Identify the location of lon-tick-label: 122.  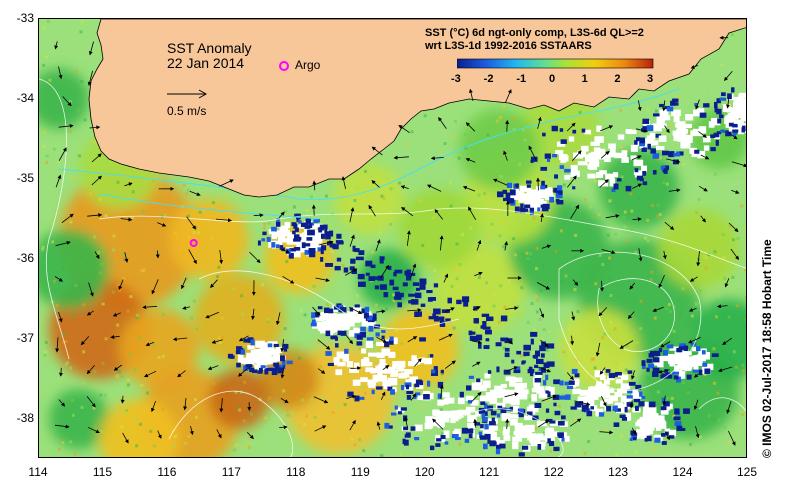
(553, 472).